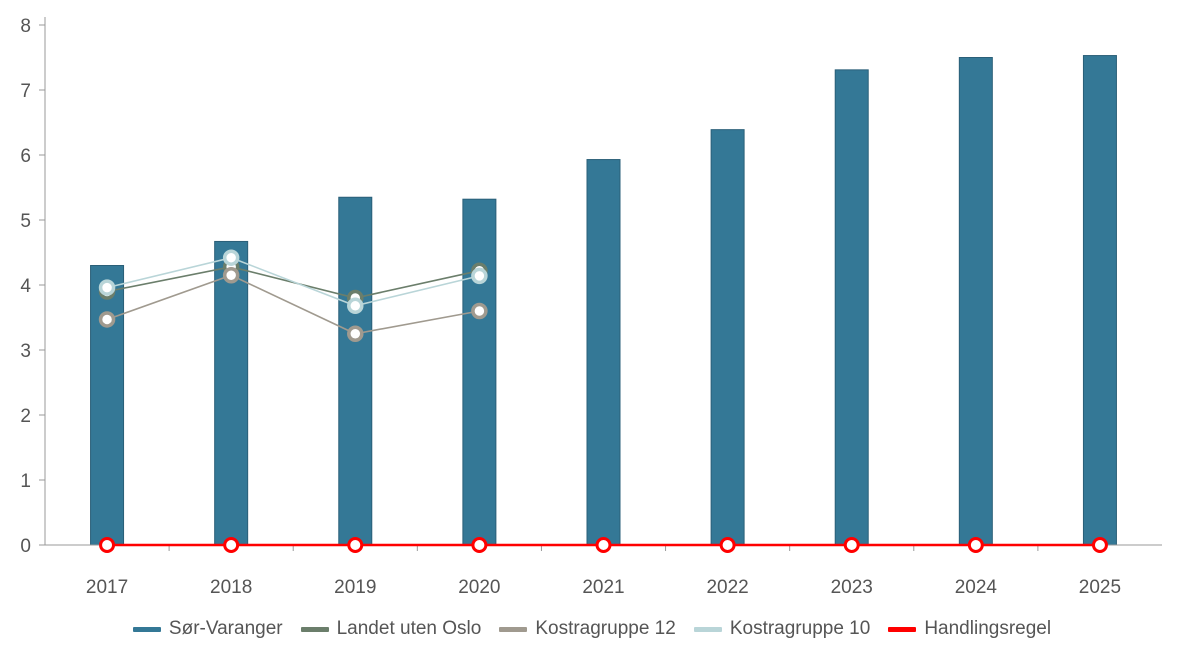  Describe the element at coordinates (988, 628) in the screenshot. I see `legend-label: Handlingsregel` at that location.